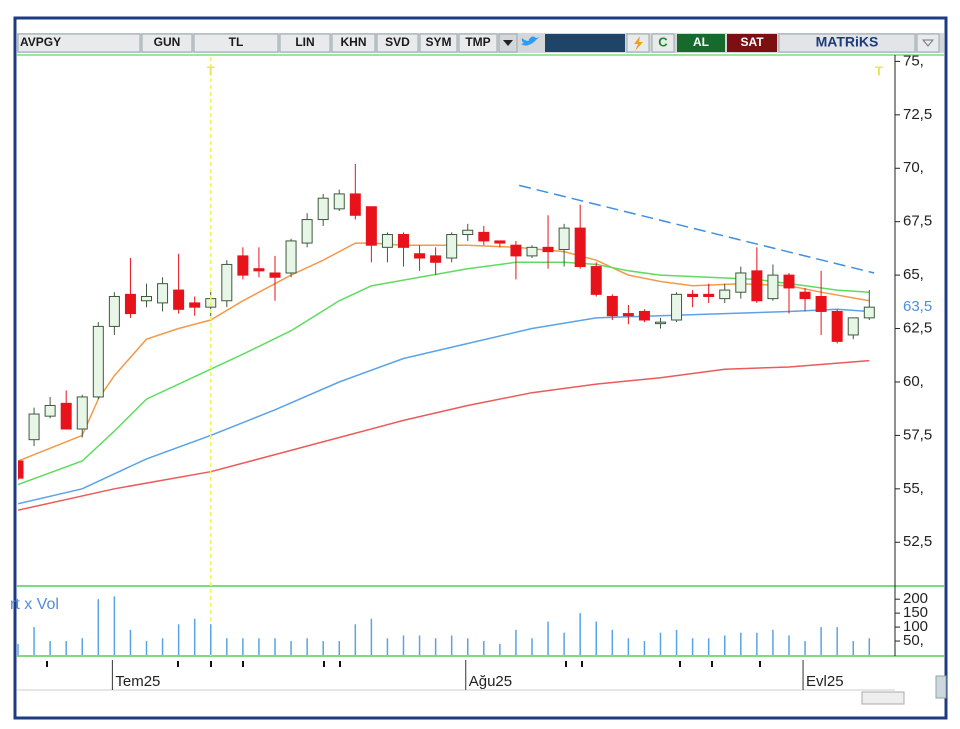  I want to click on toolbar-label: SYM, so click(438, 42).